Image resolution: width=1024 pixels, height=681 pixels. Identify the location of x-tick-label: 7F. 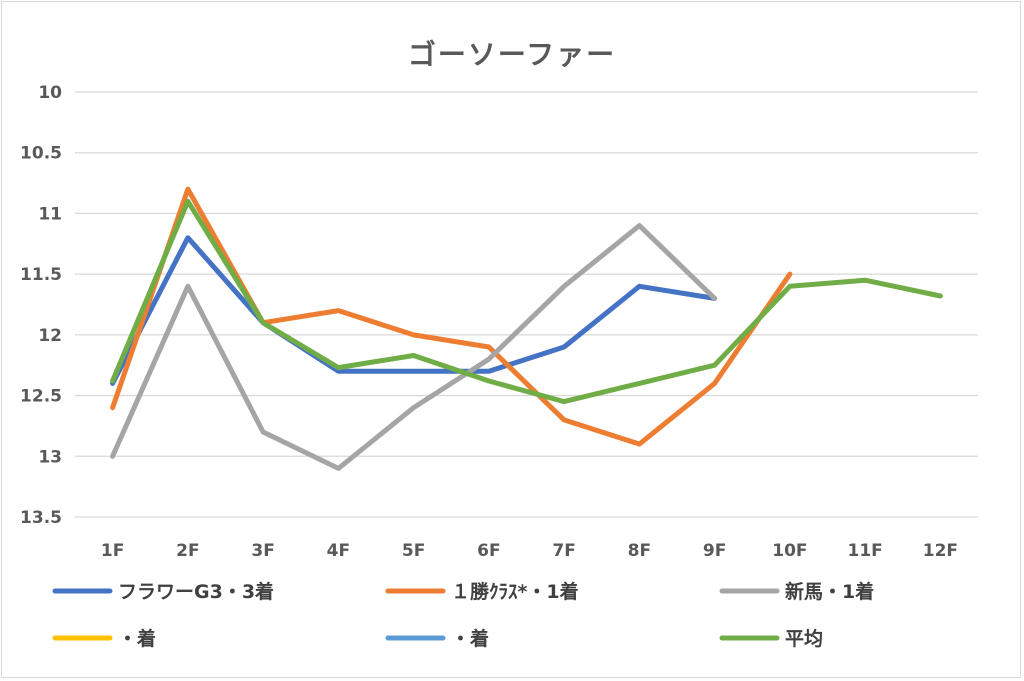
(563, 551).